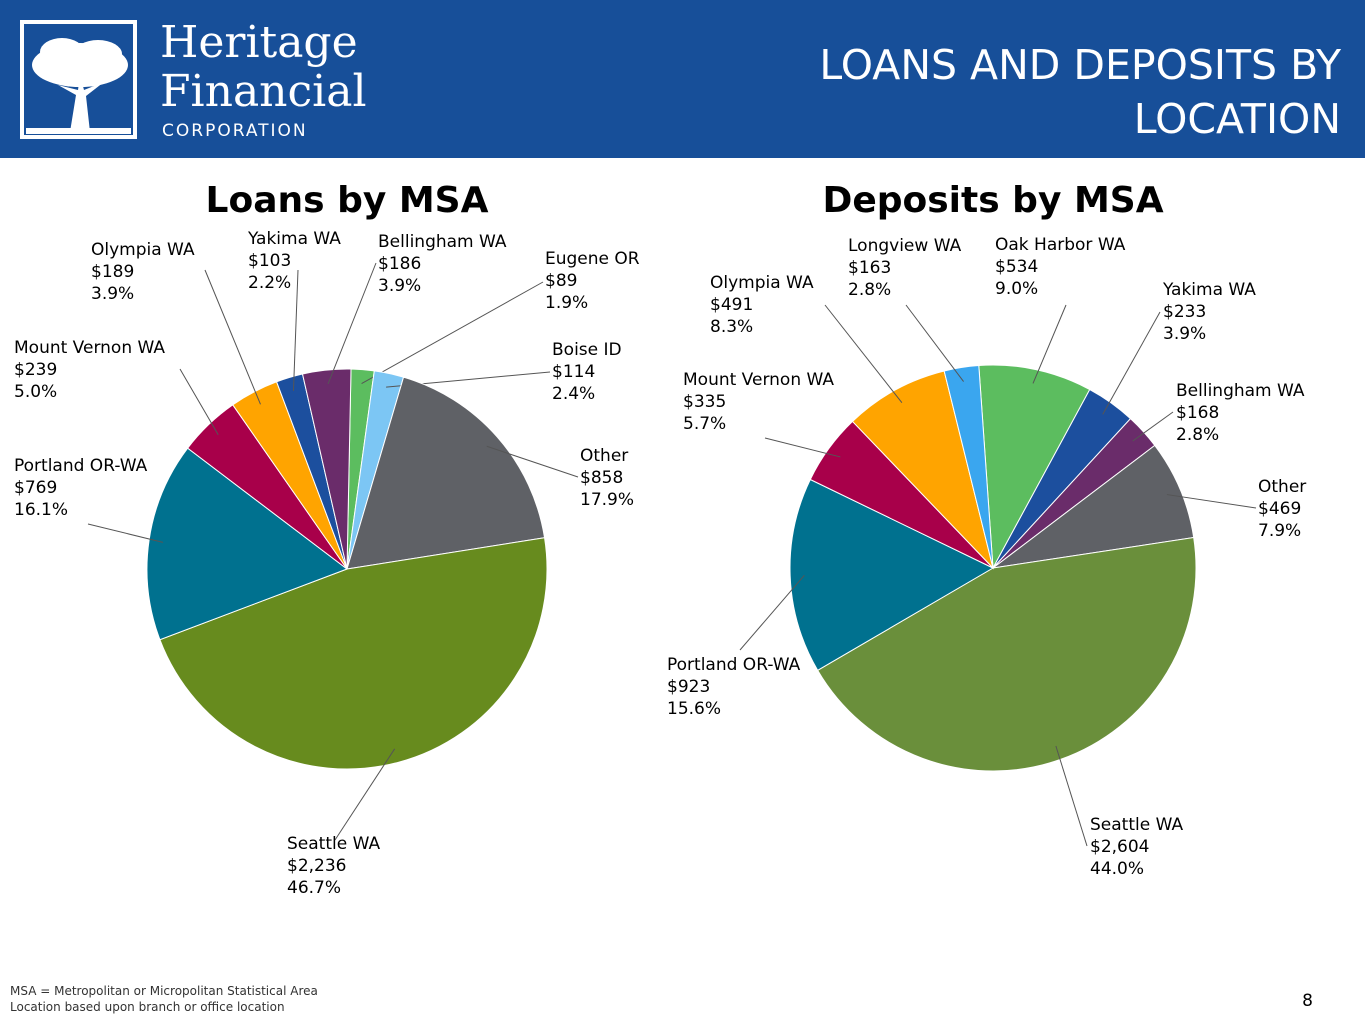  I want to click on slice-value: $769, so click(35, 488).